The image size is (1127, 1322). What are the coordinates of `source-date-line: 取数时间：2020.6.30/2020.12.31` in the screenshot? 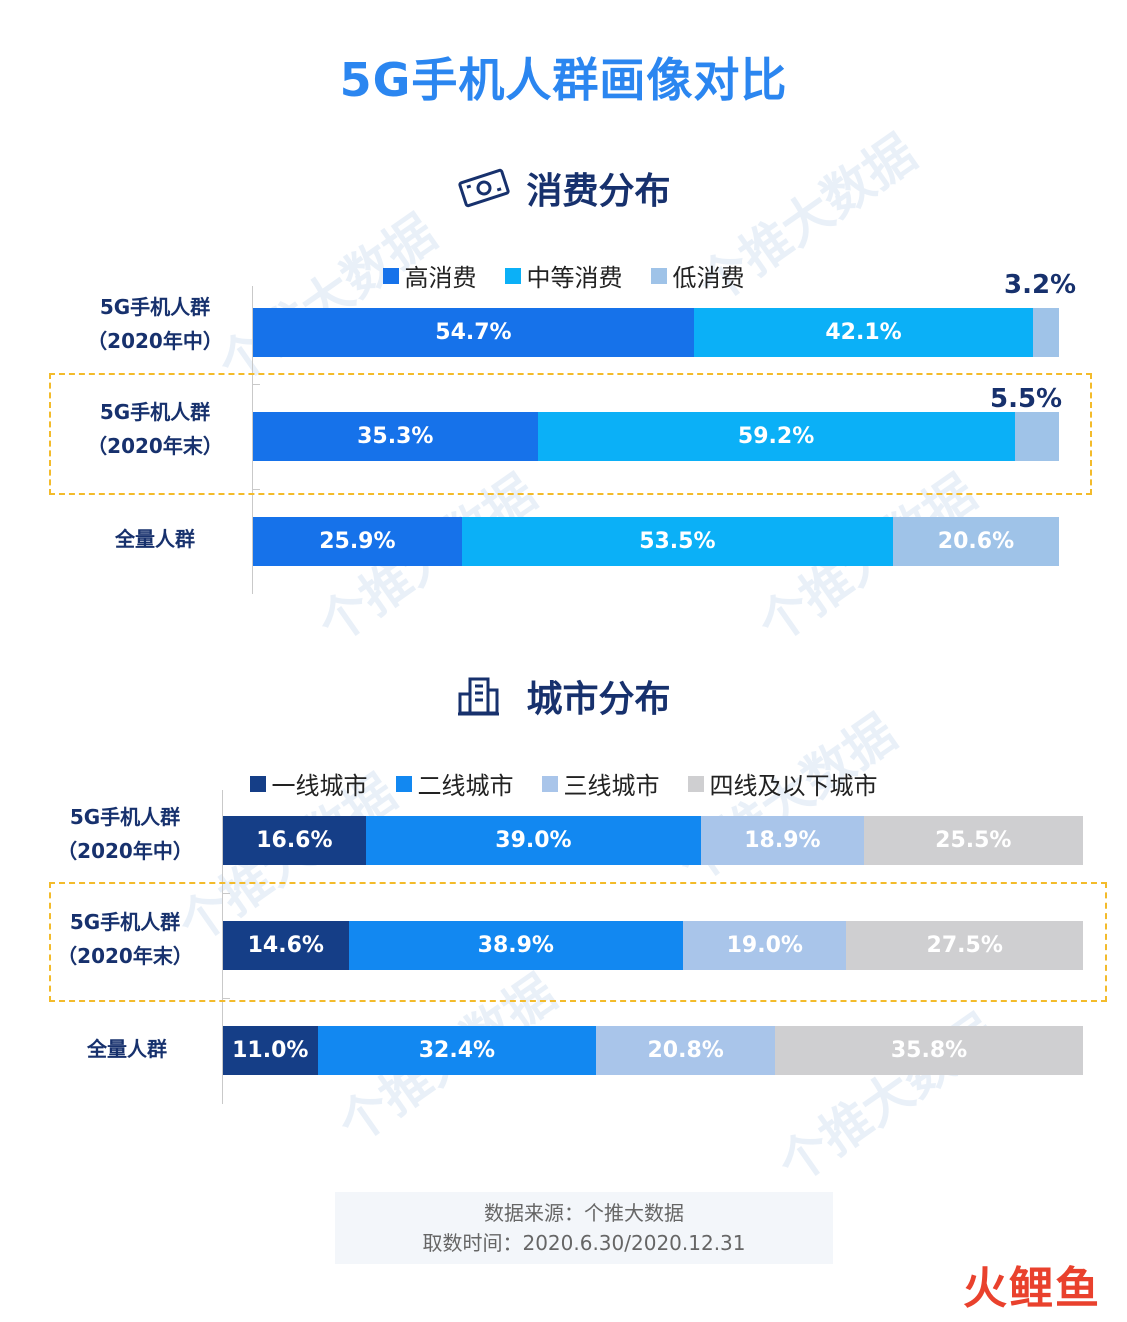 It's located at (584, 1243).